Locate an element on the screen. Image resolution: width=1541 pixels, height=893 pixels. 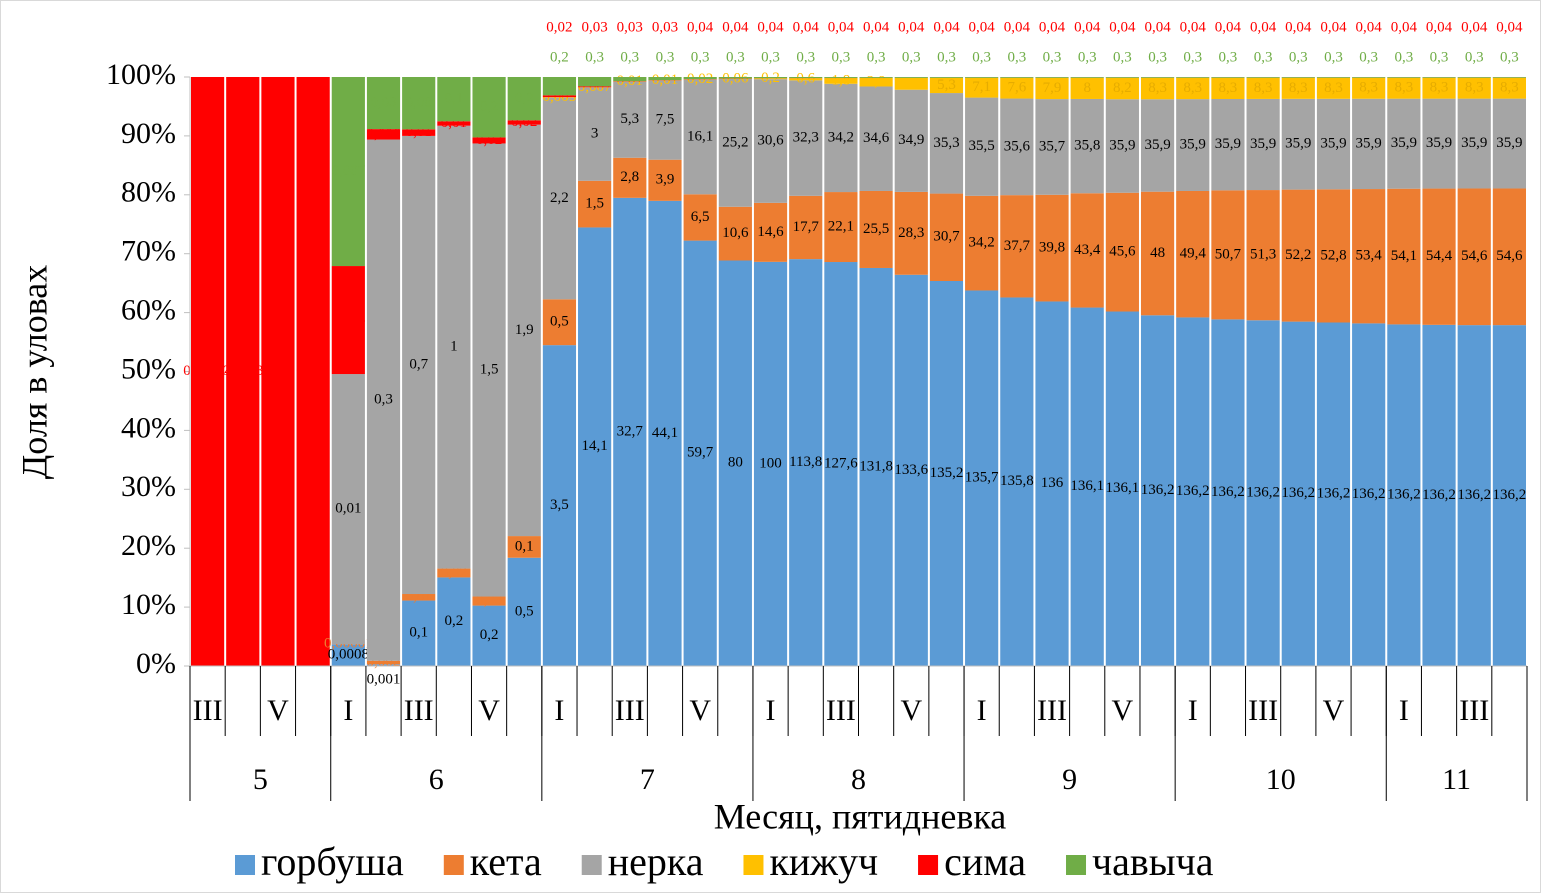
data-label: 30,7 is located at coordinates (946, 237).